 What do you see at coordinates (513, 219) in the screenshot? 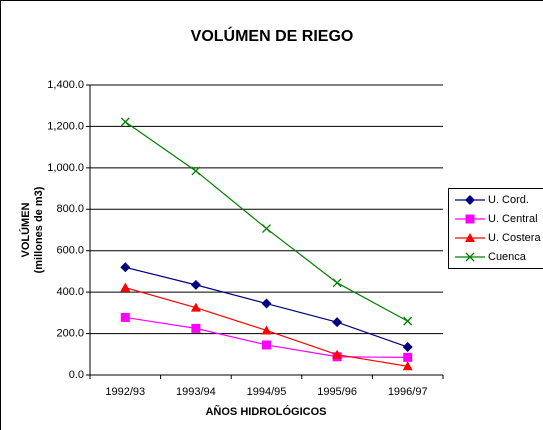
I see `legend-label: U. Central` at bounding box center [513, 219].